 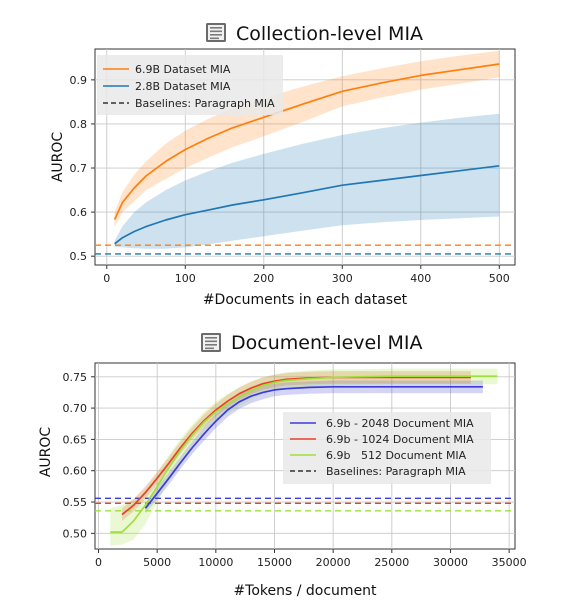 What do you see at coordinates (305, 591) in the screenshot?
I see `x-axis-label: #Tokens / document` at bounding box center [305, 591].